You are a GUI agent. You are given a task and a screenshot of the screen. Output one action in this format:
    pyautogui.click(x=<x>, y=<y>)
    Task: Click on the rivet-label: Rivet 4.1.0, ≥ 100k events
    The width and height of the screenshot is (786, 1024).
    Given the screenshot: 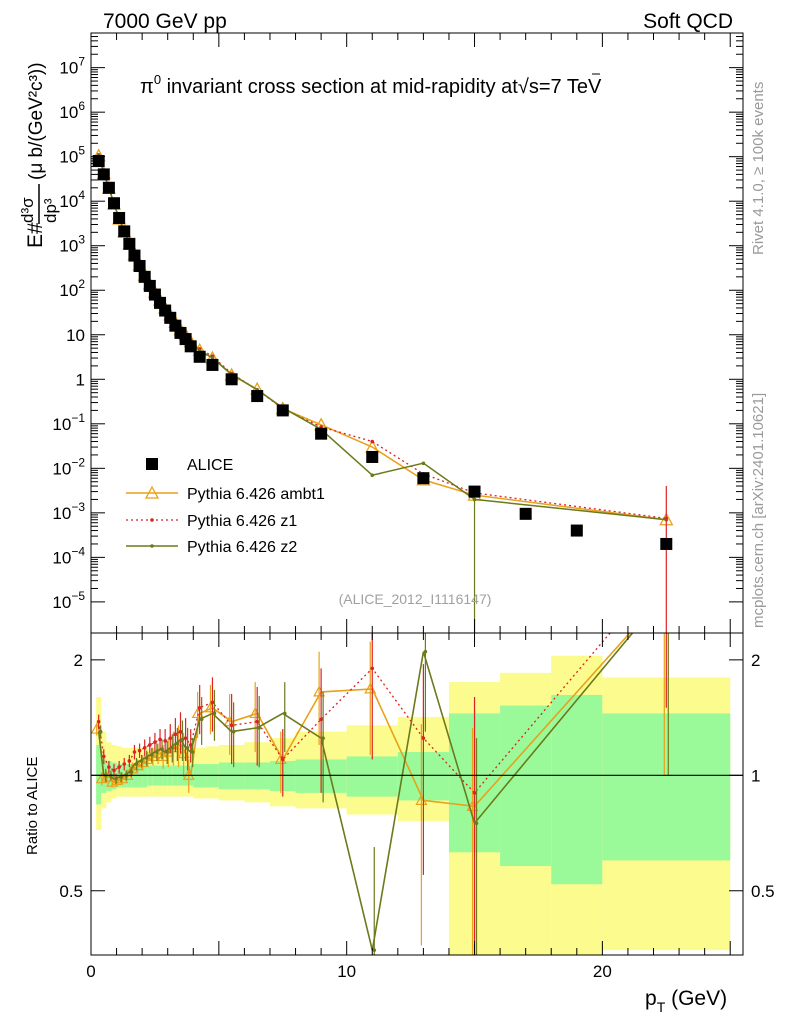 What is the action you would take?
    pyautogui.click(x=758, y=168)
    